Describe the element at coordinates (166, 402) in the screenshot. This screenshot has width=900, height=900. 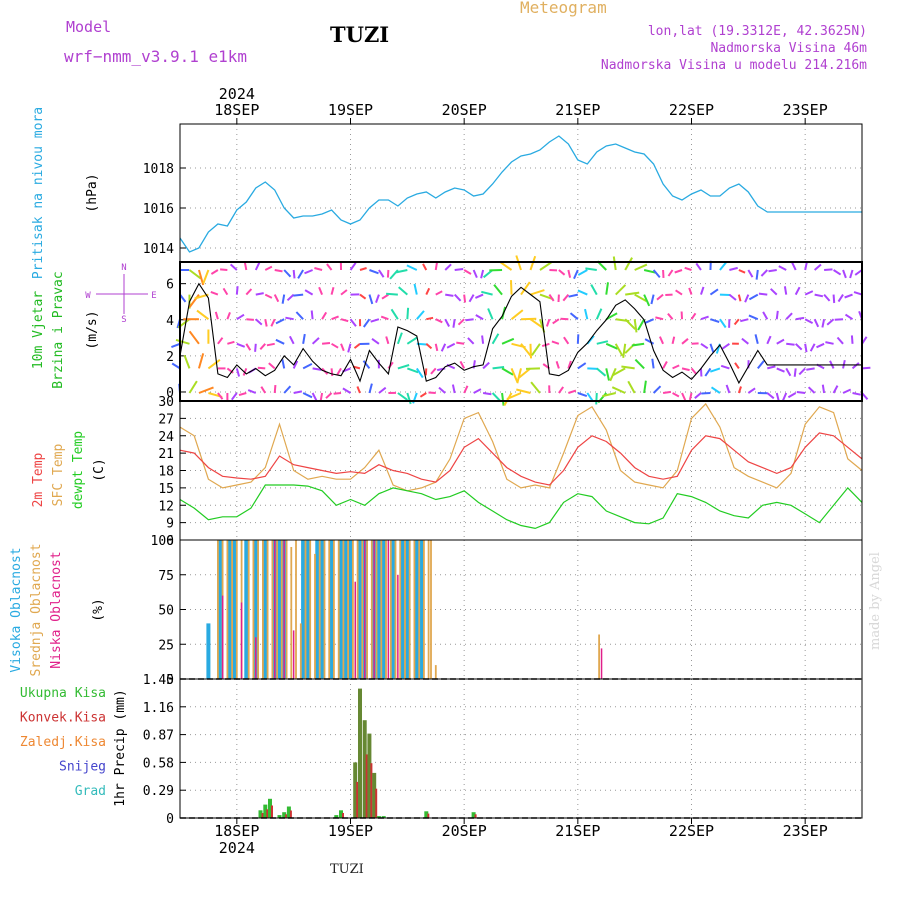
I see `temp-ytick-label: 30` at that location.